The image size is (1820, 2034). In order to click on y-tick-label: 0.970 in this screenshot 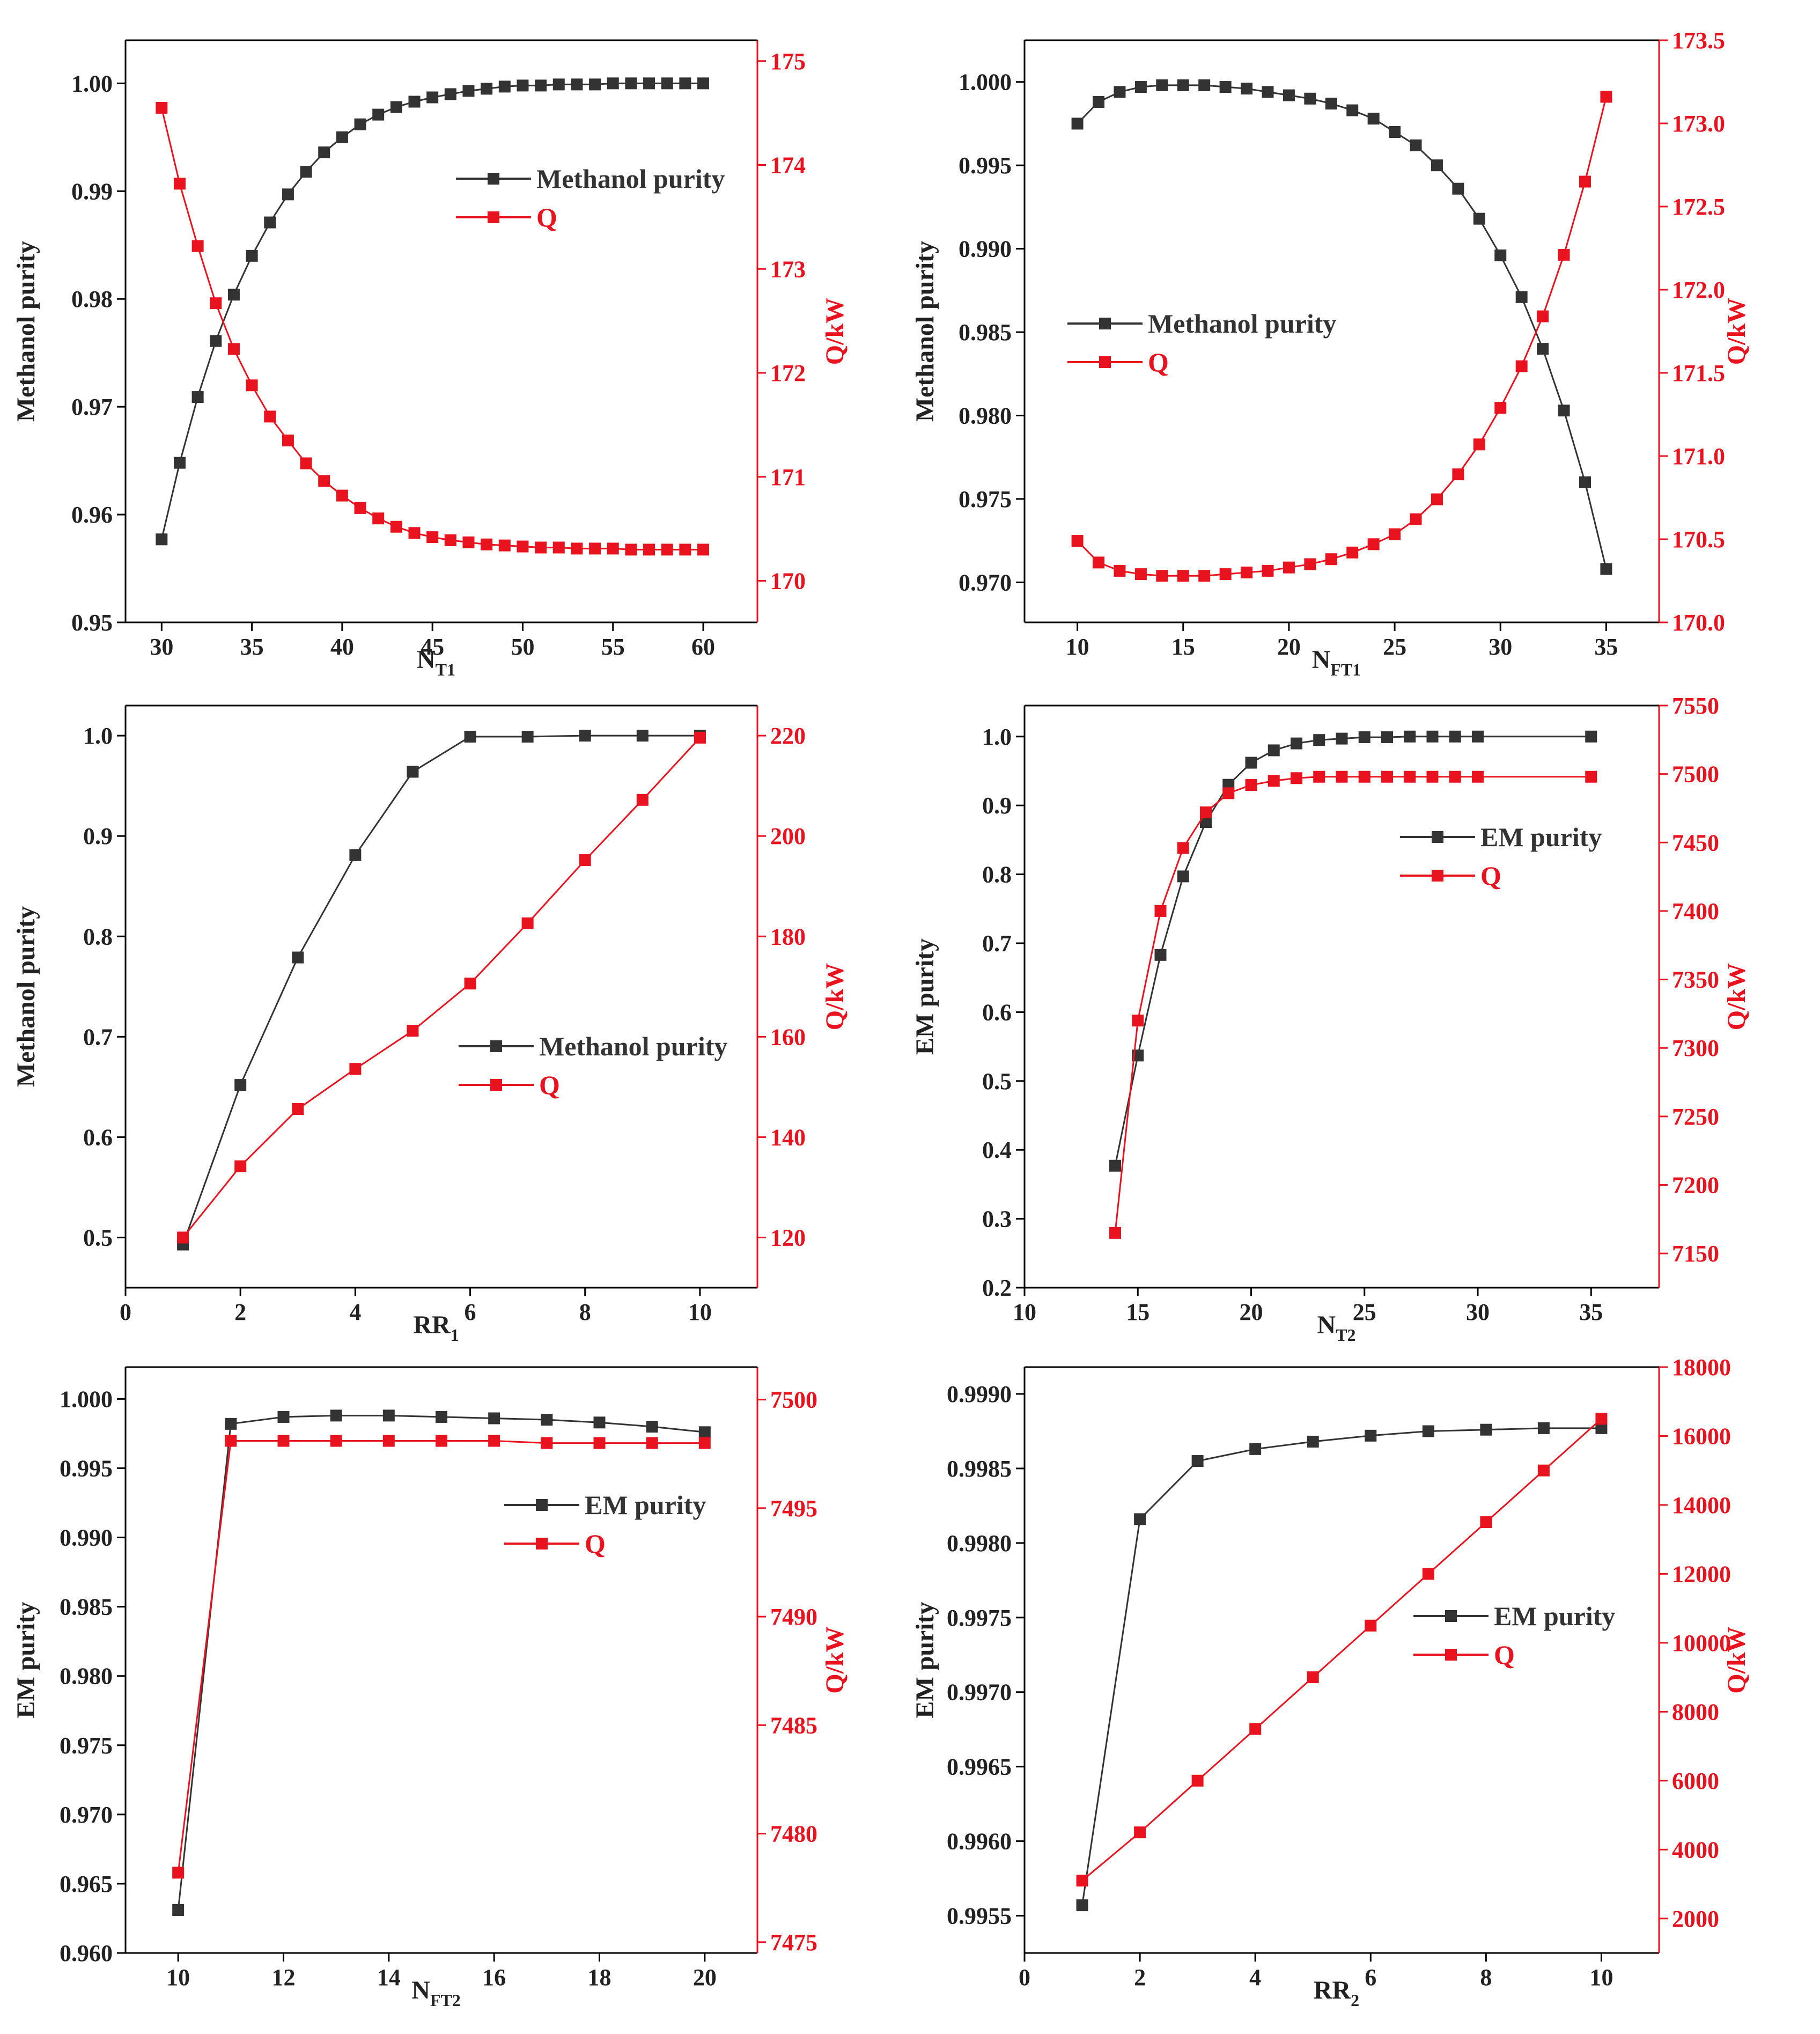, I will do `click(86, 1815)`.